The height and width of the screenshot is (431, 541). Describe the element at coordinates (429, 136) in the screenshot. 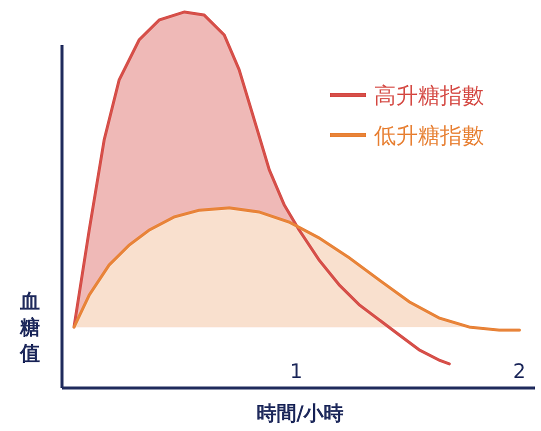

I see `legend-label: 低升糖指數` at that location.